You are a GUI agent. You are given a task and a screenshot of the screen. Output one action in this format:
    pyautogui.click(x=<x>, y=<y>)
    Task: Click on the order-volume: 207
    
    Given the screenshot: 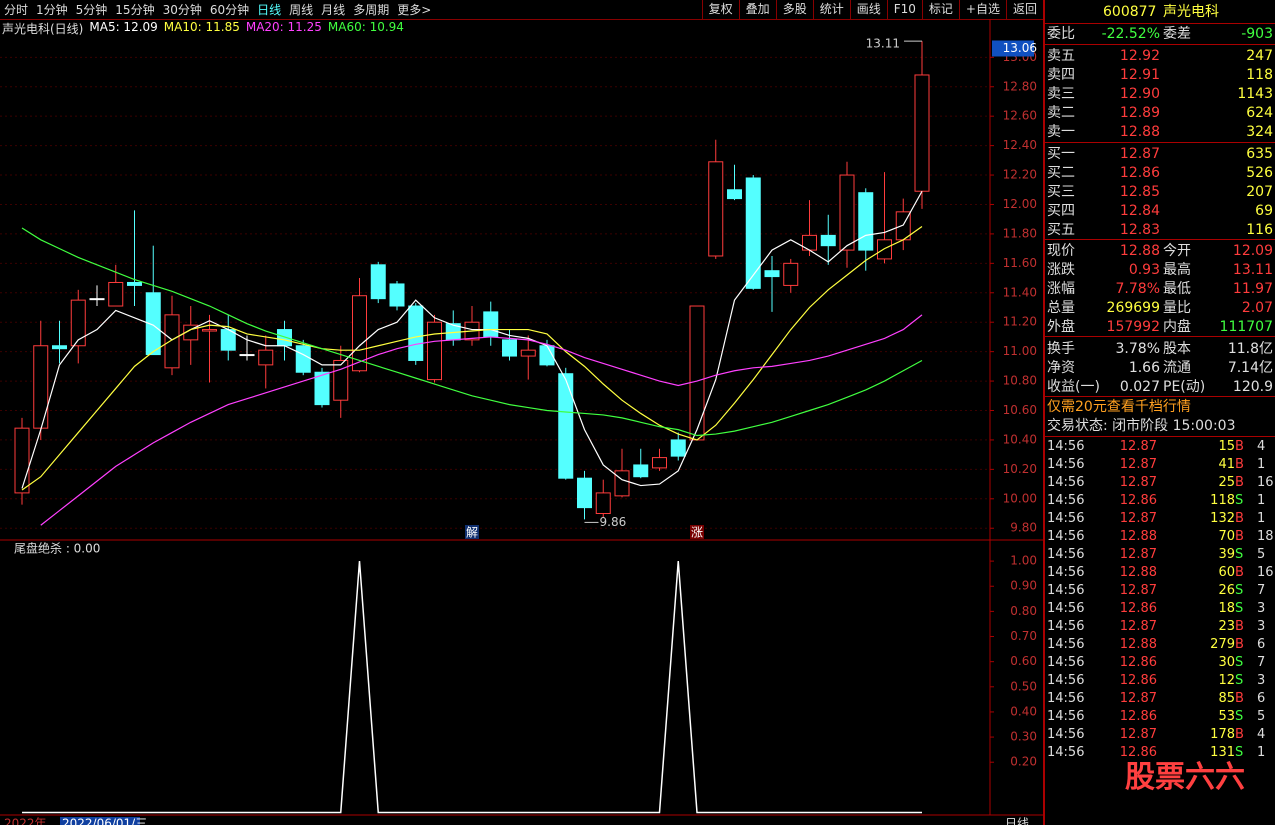 What is the action you would take?
    pyautogui.click(x=1259, y=192)
    